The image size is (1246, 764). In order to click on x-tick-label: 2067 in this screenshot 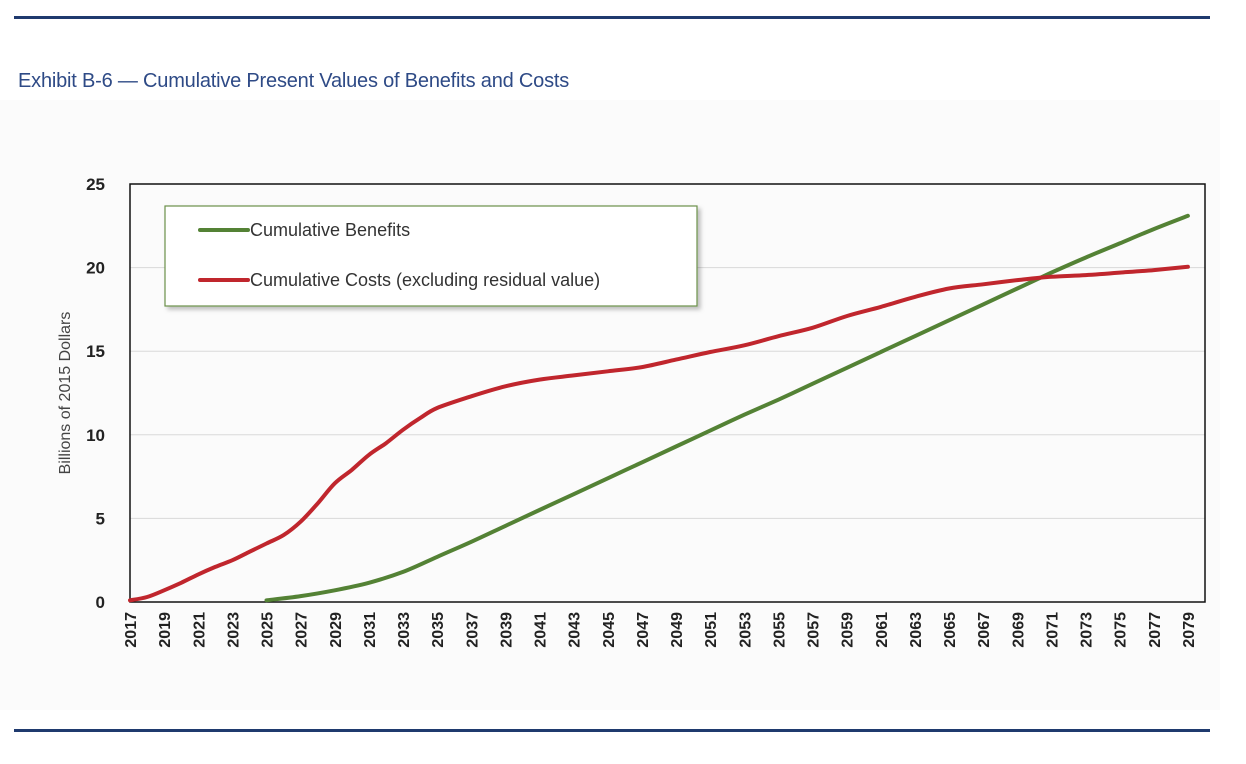, I will do `click(984, 630)`.